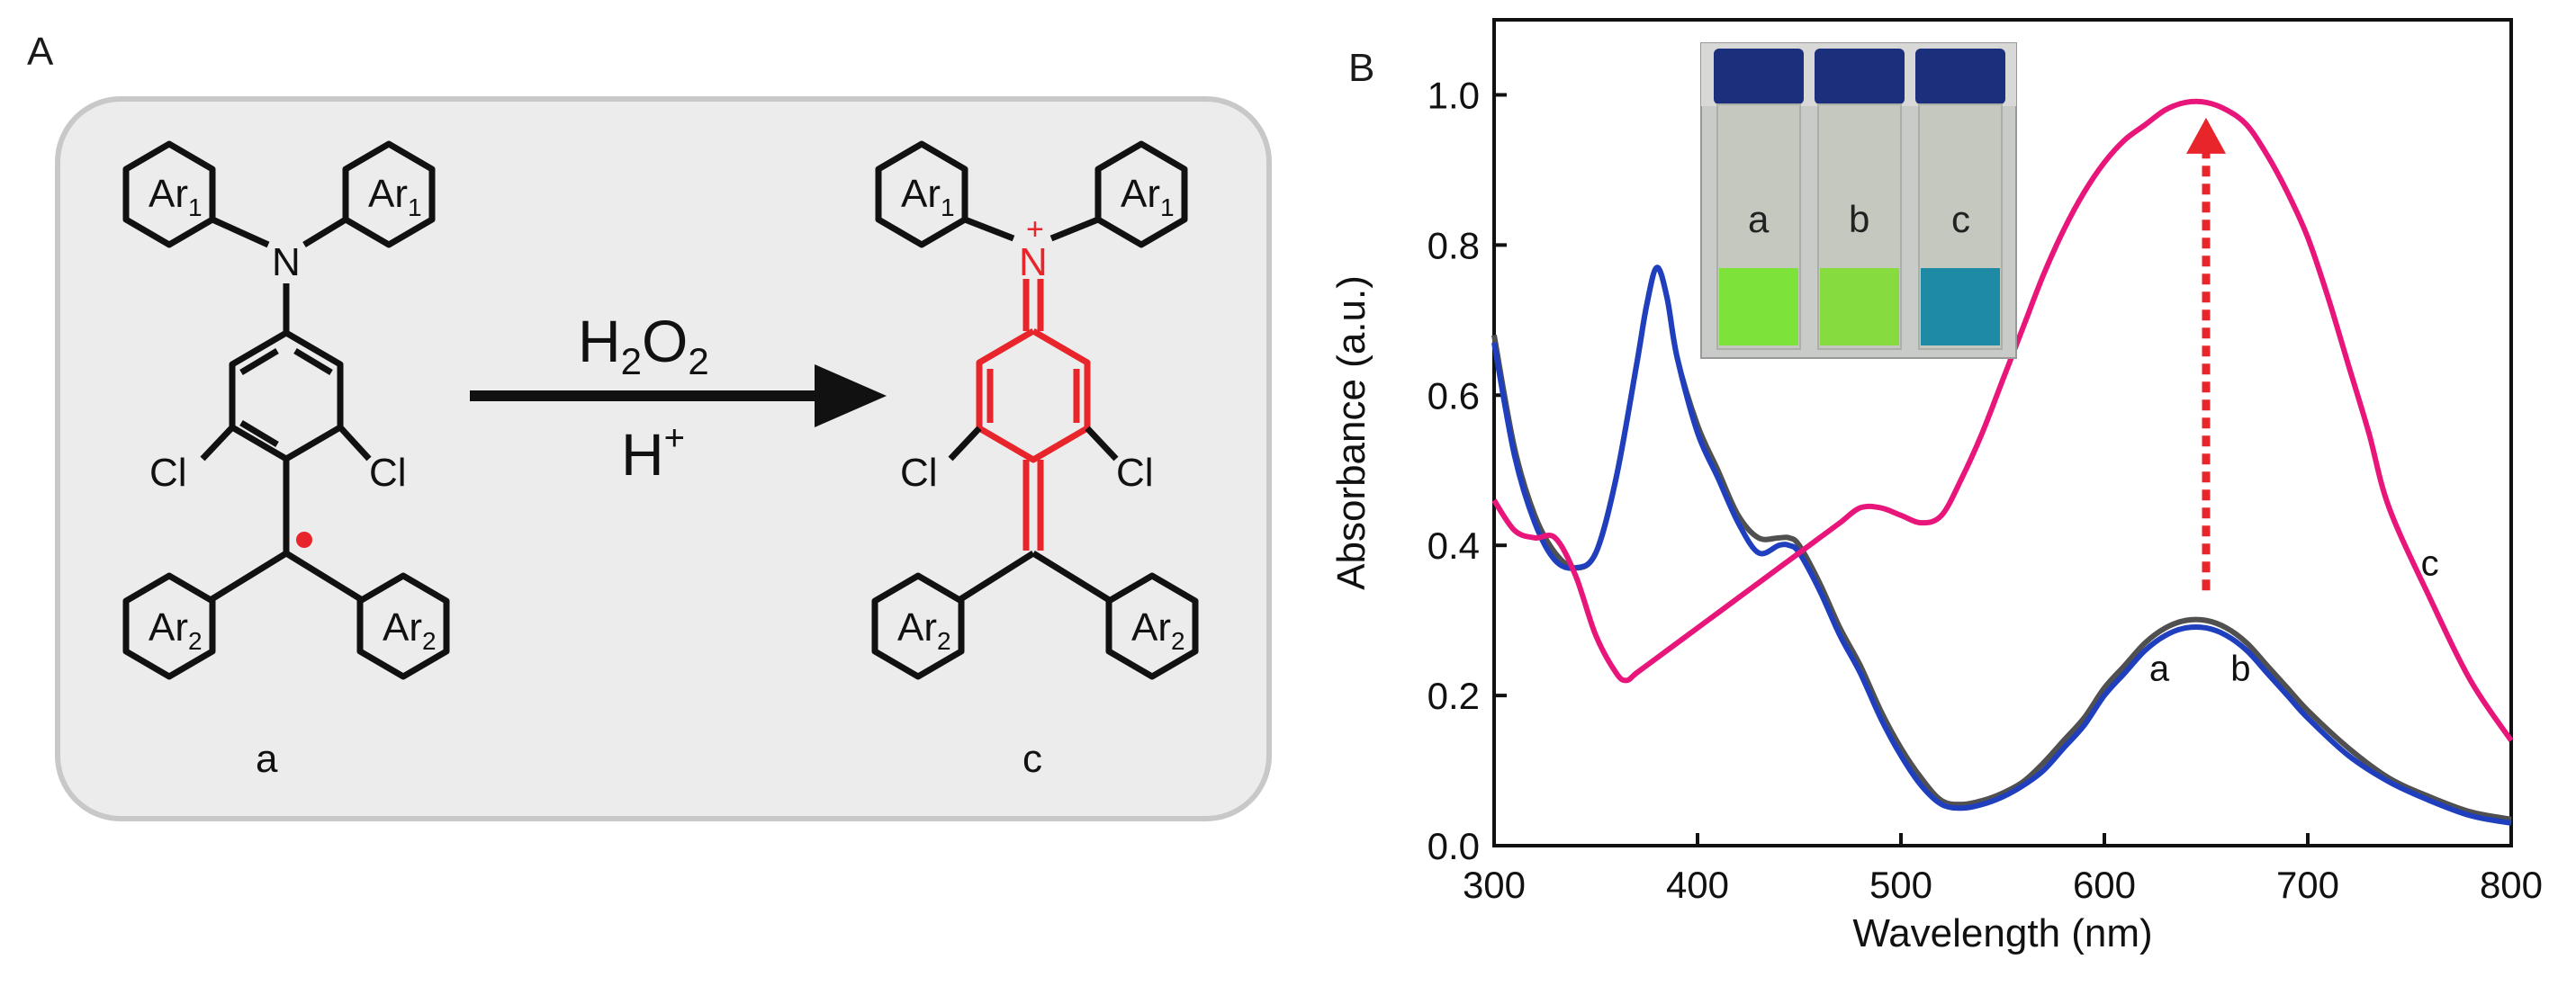 The width and height of the screenshot is (2576, 1004). What do you see at coordinates (1859, 306) in the screenshot?
I see `vial-b-solution` at bounding box center [1859, 306].